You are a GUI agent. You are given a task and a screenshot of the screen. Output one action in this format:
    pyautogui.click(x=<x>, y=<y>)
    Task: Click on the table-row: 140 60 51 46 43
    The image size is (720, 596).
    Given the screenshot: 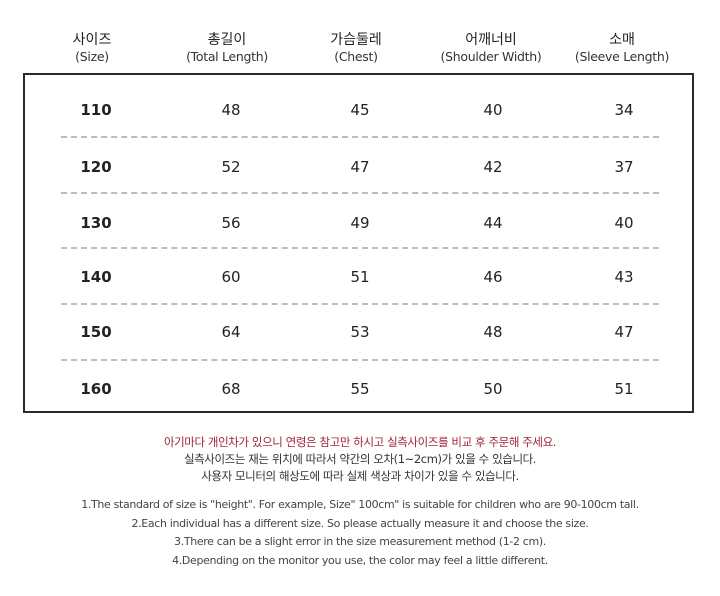 What is the action you would take?
    pyautogui.click(x=358, y=277)
    